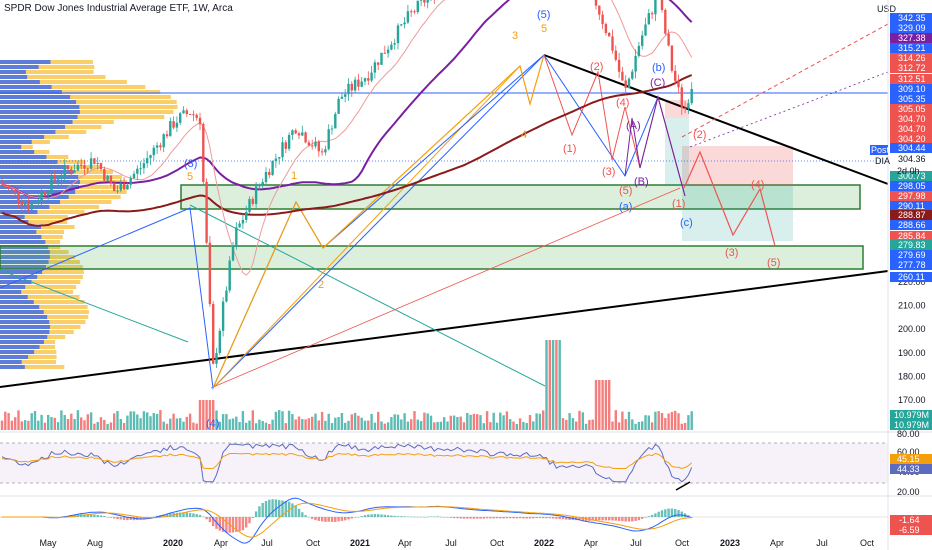 This screenshot has width=932, height=550. What do you see at coordinates (48, 543) in the screenshot?
I see `time-tick-label: May` at bounding box center [48, 543].